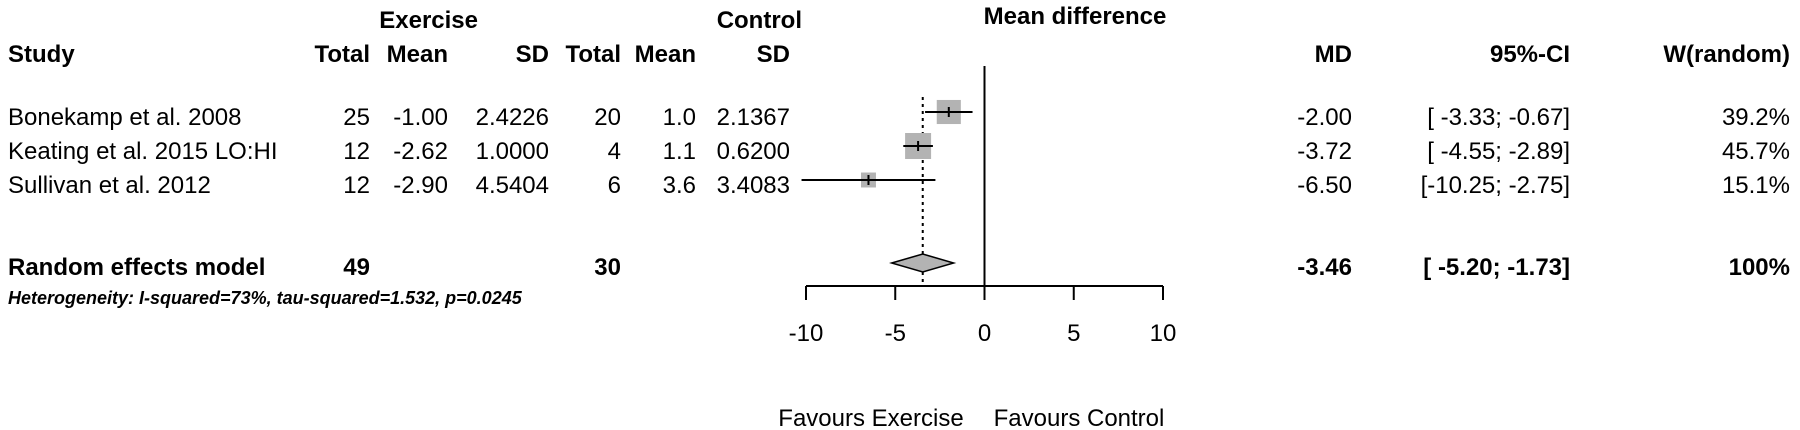  What do you see at coordinates (614, 185) in the screenshot?
I see `ctl-total: 6` at bounding box center [614, 185].